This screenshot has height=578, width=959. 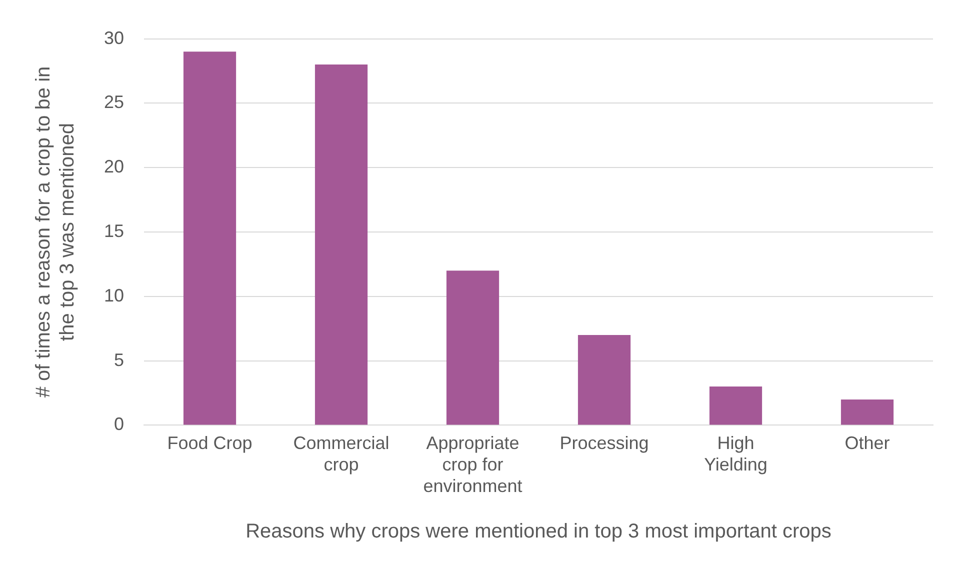 What do you see at coordinates (114, 38) in the screenshot?
I see `y-tick-label: 30` at bounding box center [114, 38].